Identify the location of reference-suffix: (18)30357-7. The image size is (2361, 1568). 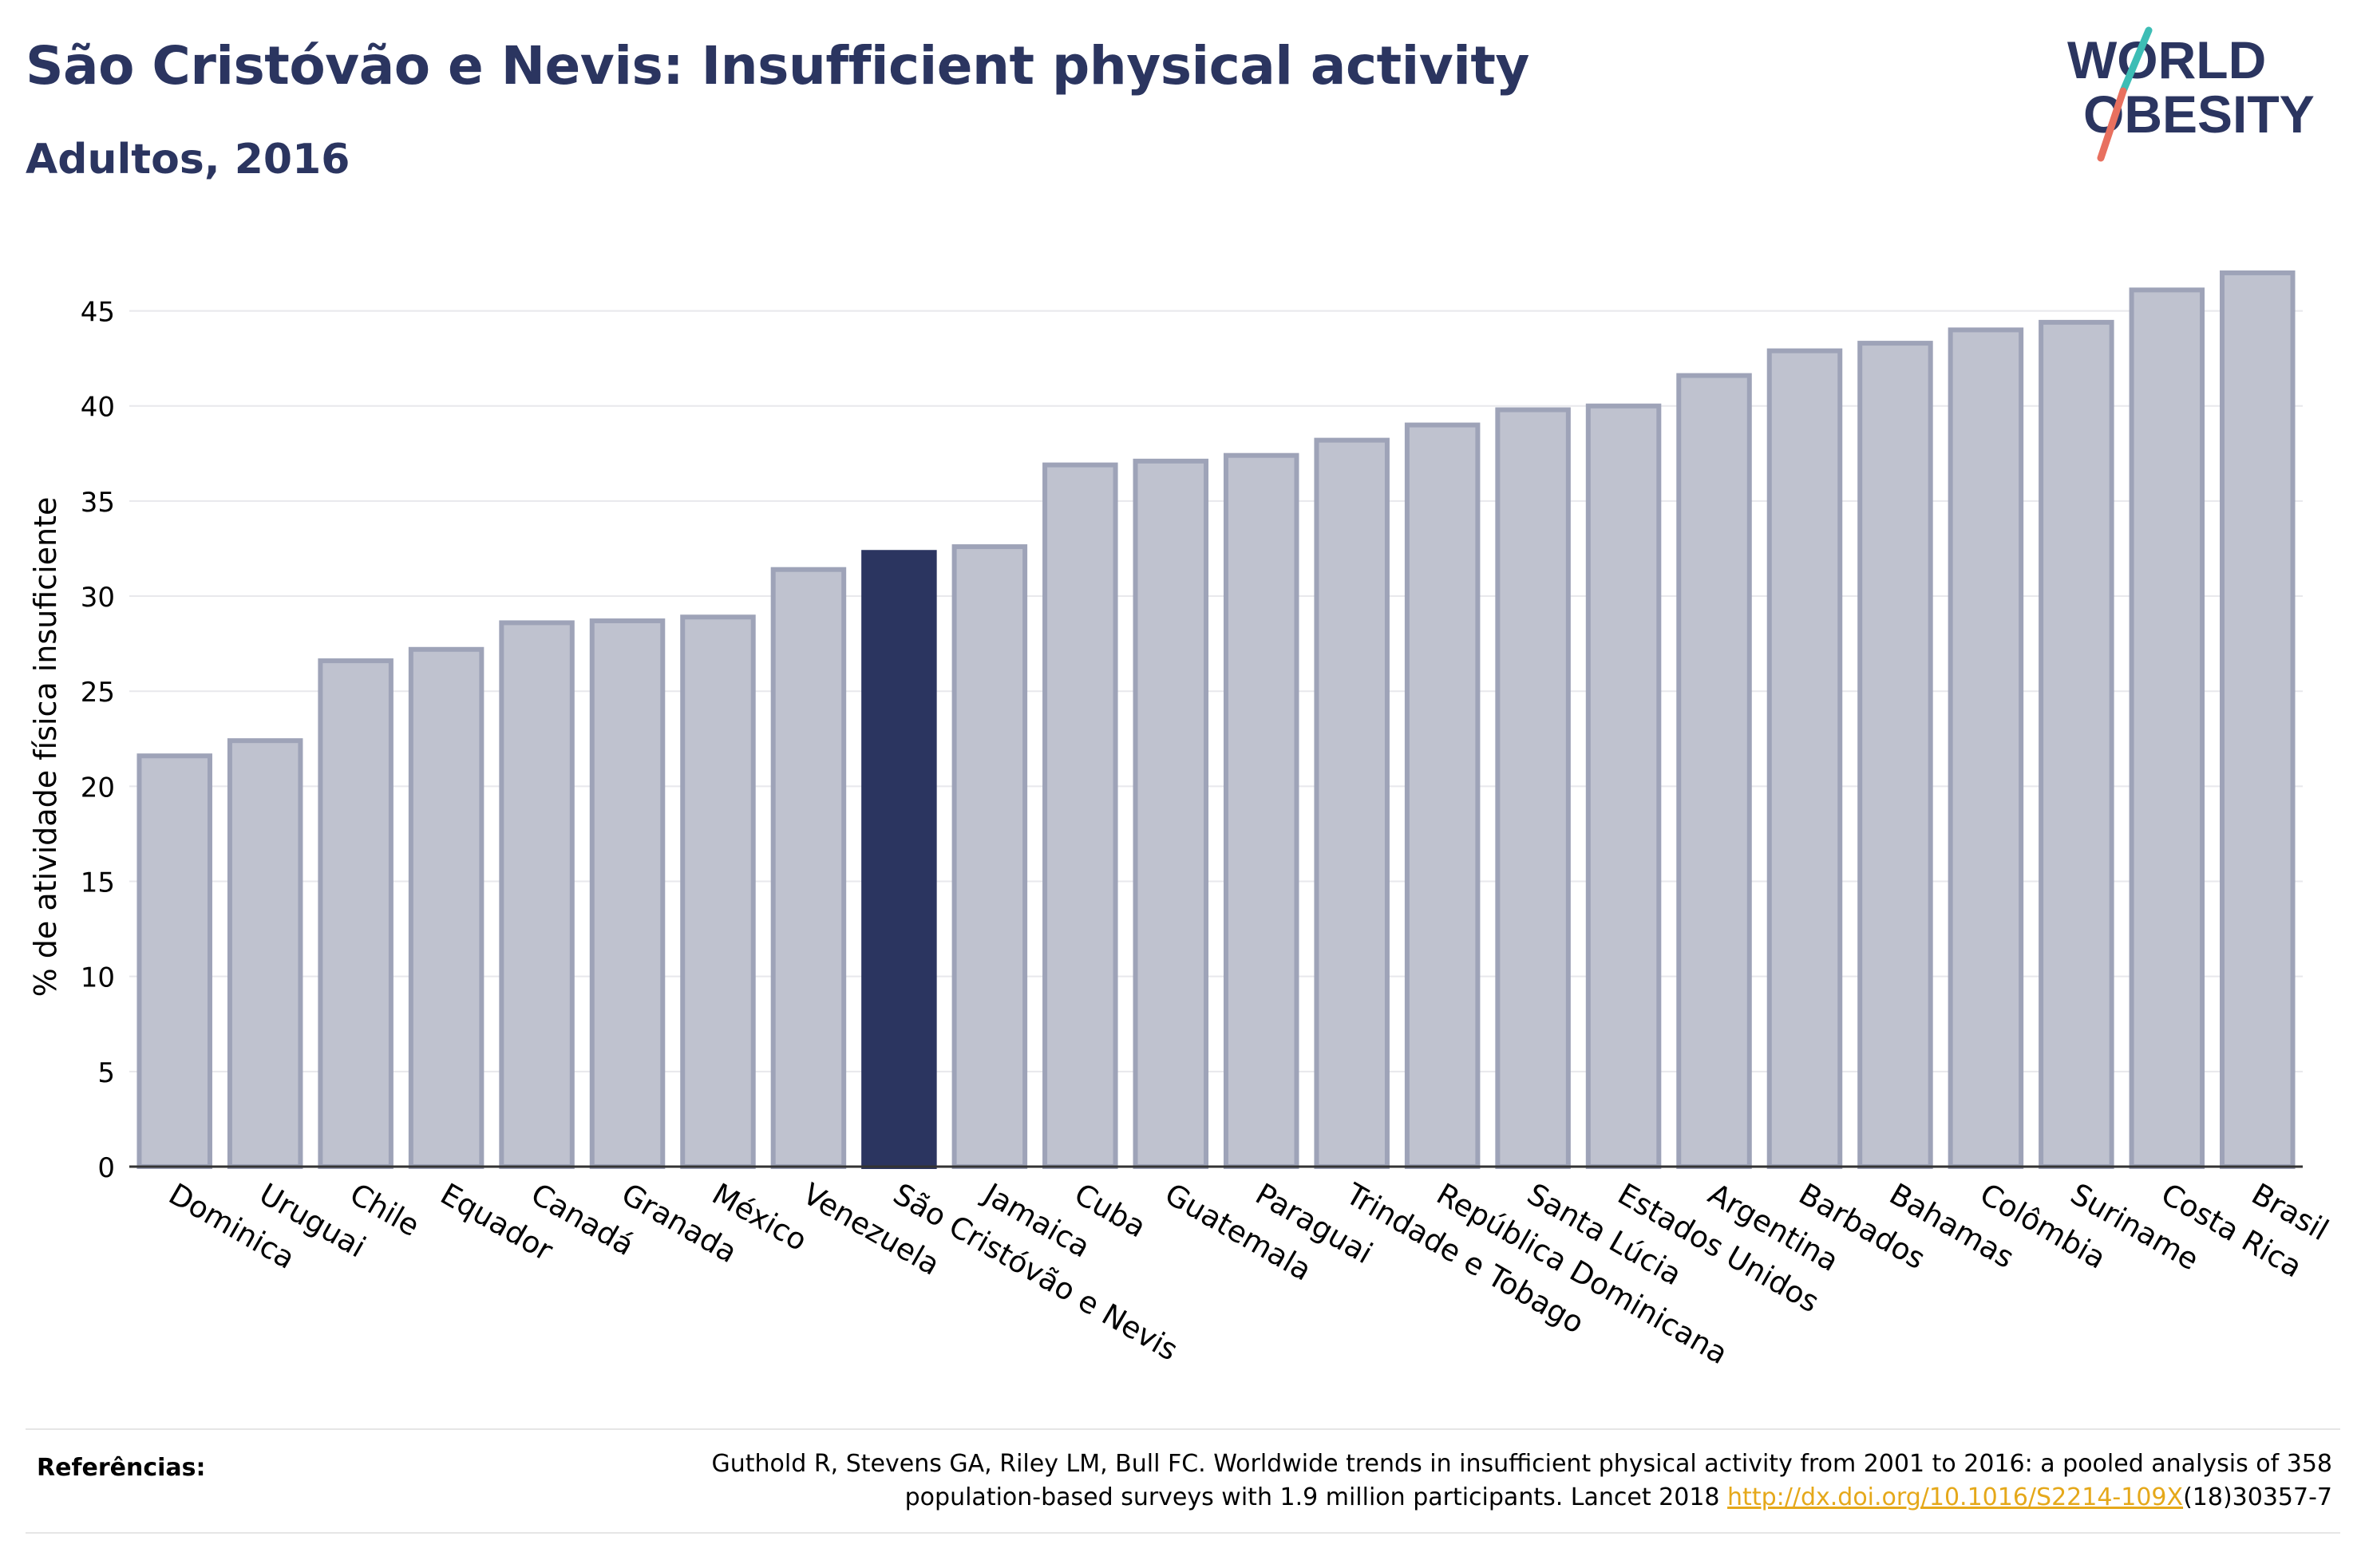
(2257, 1497).